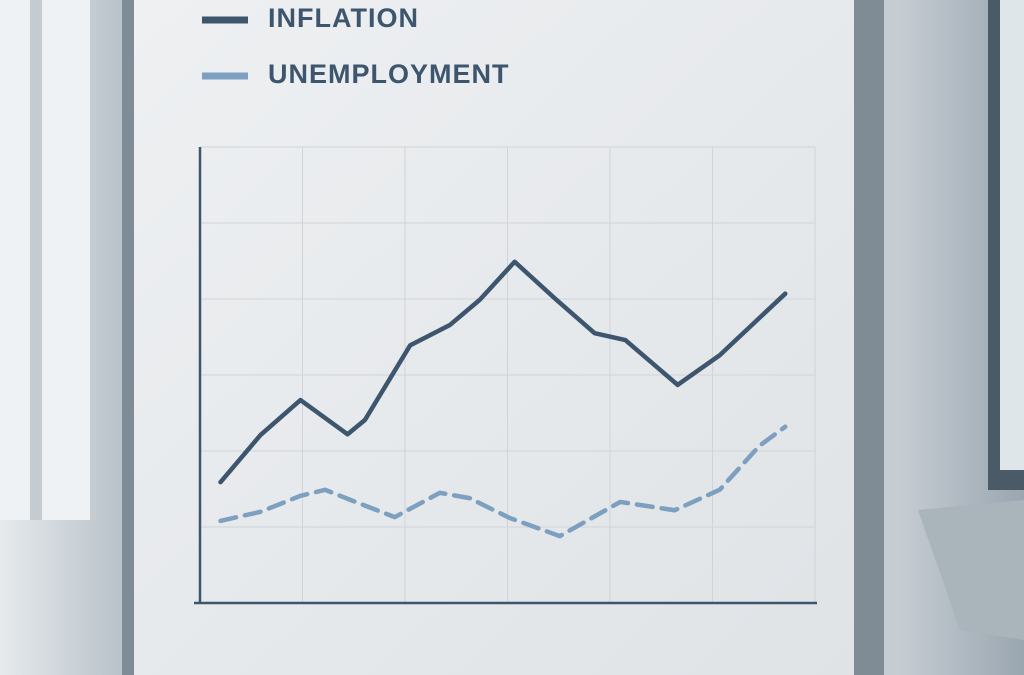 The height and width of the screenshot is (675, 1024). I want to click on desk-object, so click(971, 570).